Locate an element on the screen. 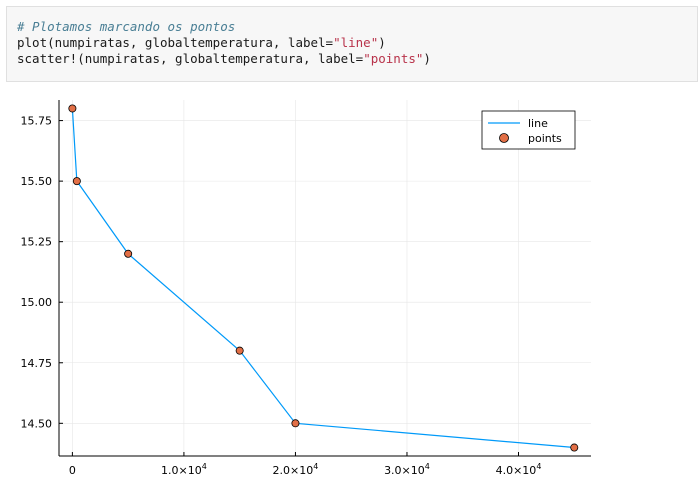  y-tick-label: 14.50 is located at coordinates (37, 423).